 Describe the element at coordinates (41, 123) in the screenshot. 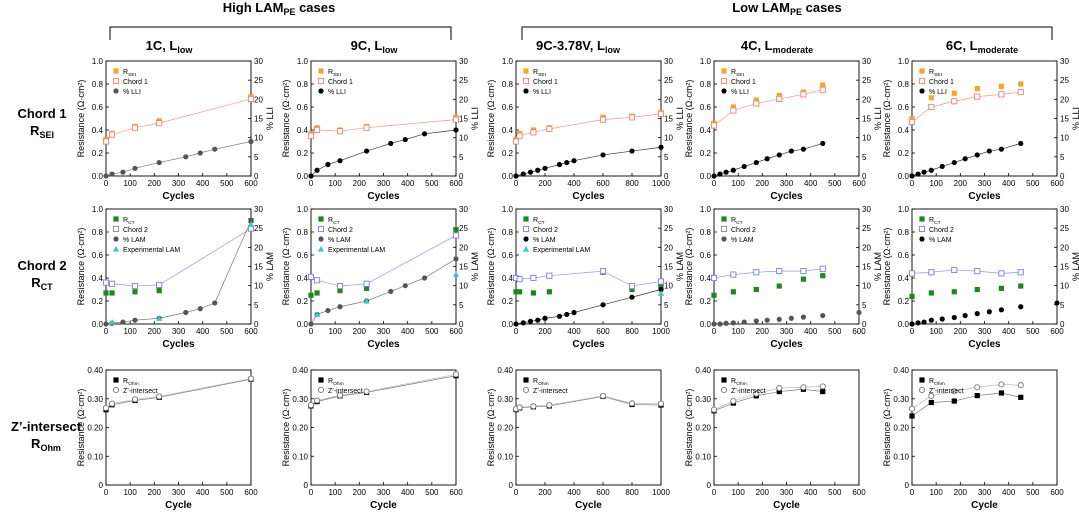

I see `row-label-0: Chord 1 RSEI` at that location.